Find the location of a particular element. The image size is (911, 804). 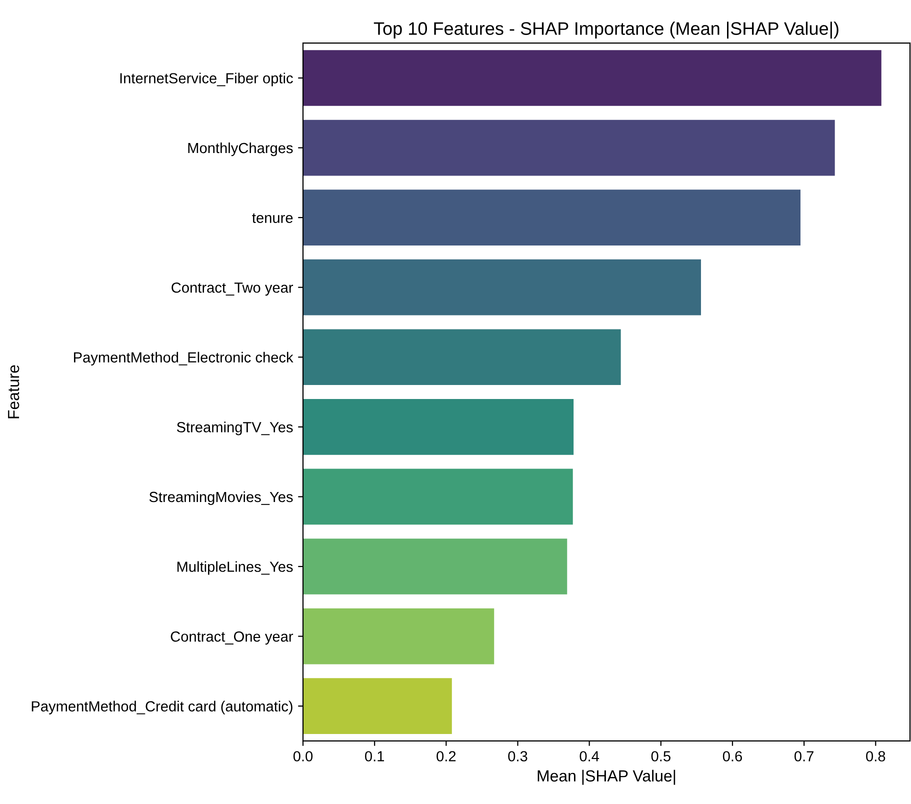

y-tick-label: PaymentMethod_Electronic check is located at coordinates (184, 359).